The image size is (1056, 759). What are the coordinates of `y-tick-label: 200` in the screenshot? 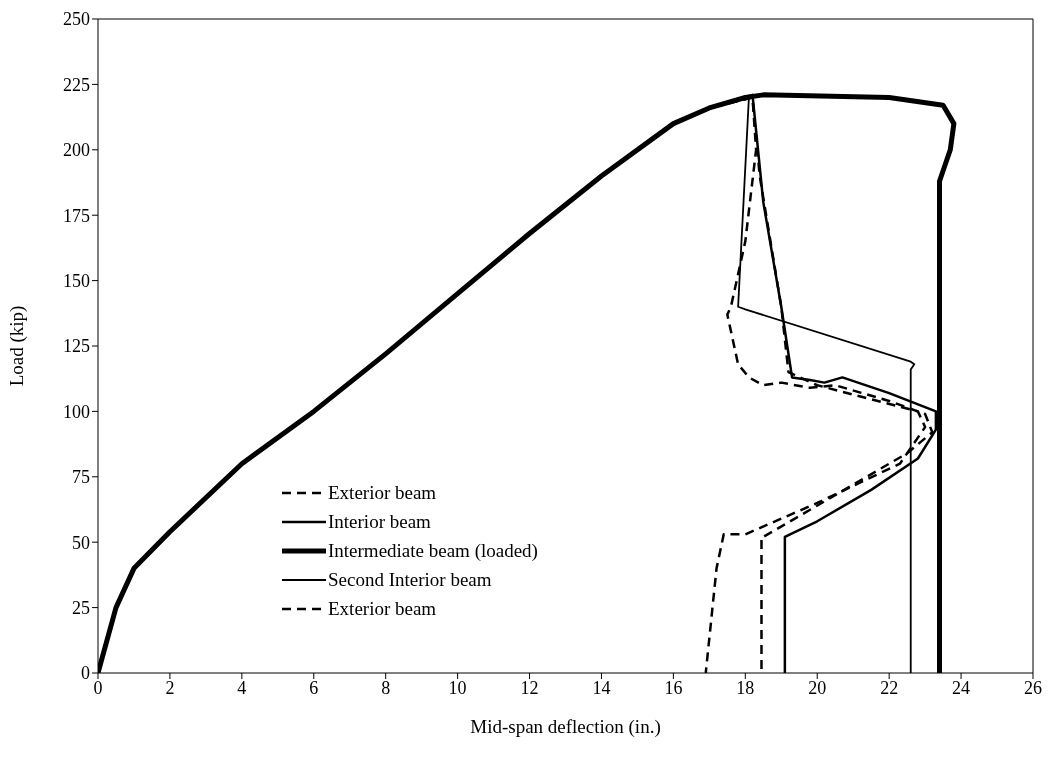 It's located at (76, 150).